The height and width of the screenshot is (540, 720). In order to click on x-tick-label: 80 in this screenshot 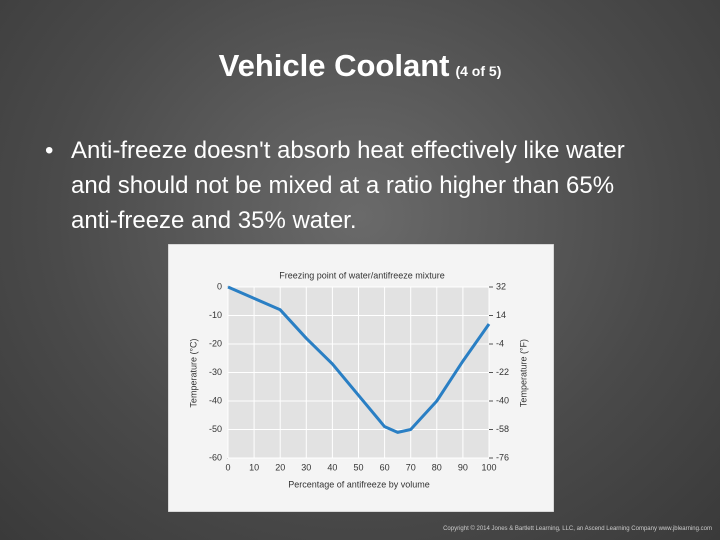, I will do `click(437, 467)`.